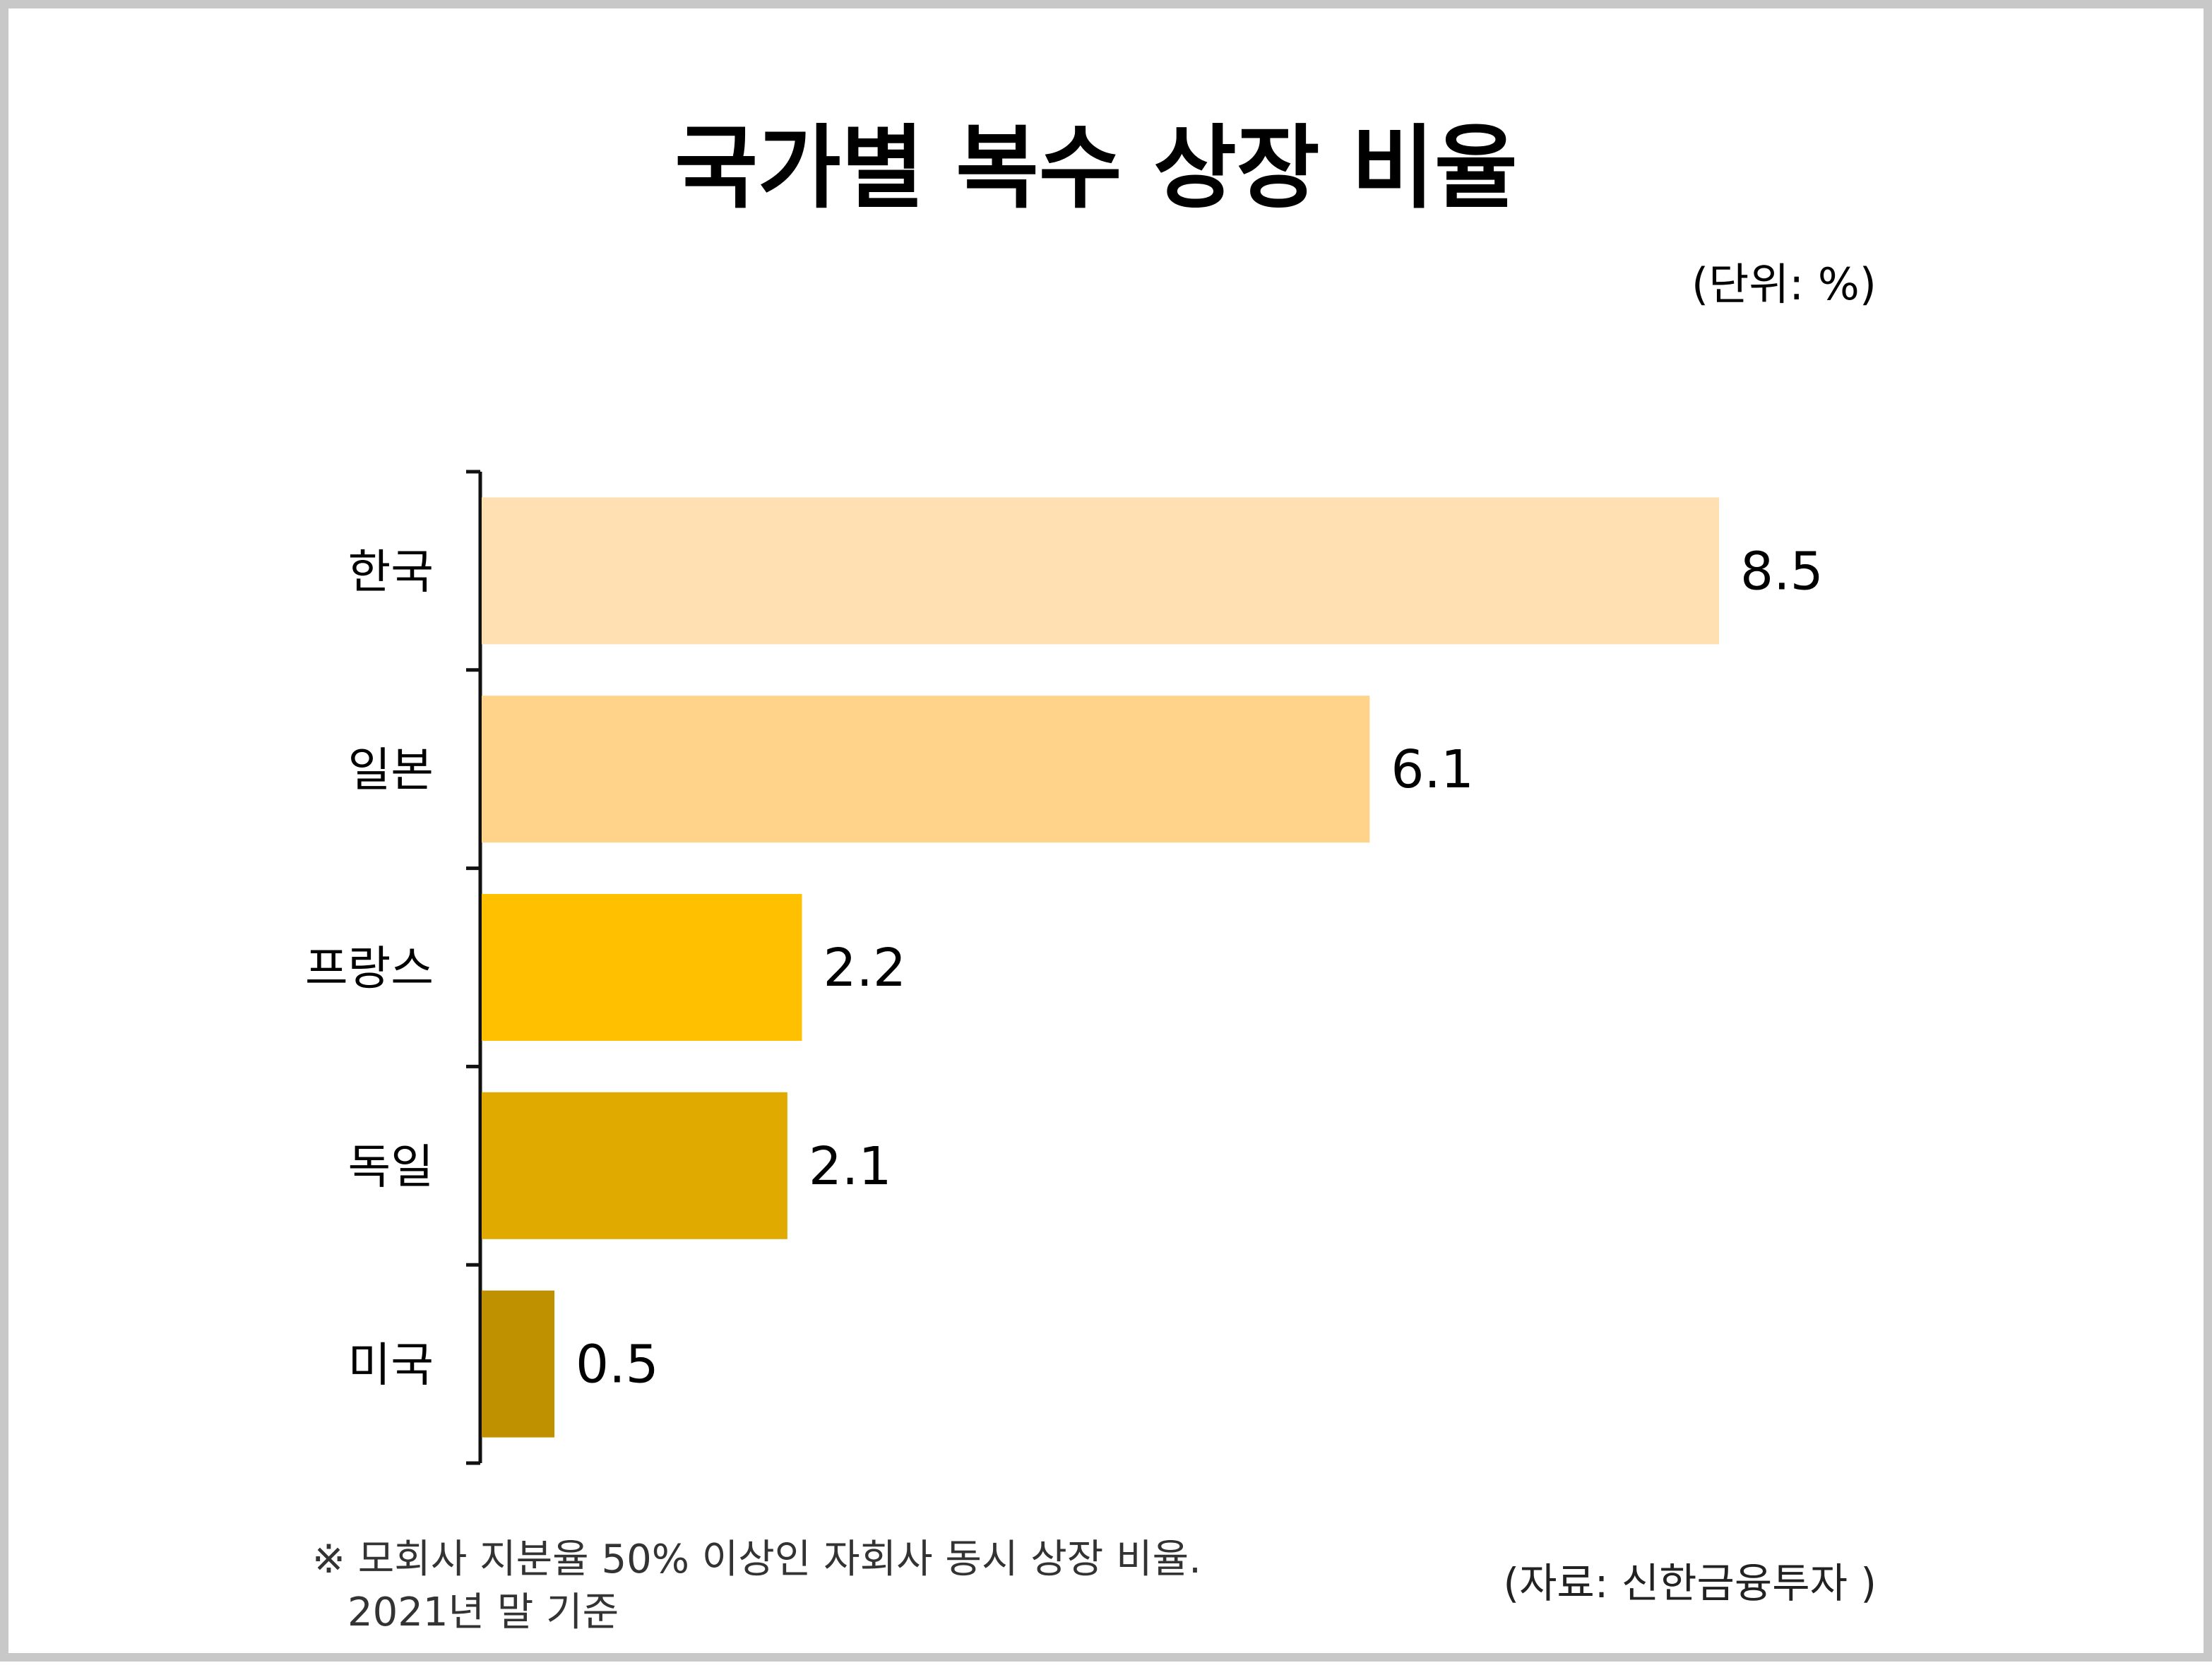 The width and height of the screenshot is (2212, 1670). I want to click on footnote-line-1: ※ 모회사 지분율 50% 이상인 자회사 동시 상장 비율., so click(756, 1559).